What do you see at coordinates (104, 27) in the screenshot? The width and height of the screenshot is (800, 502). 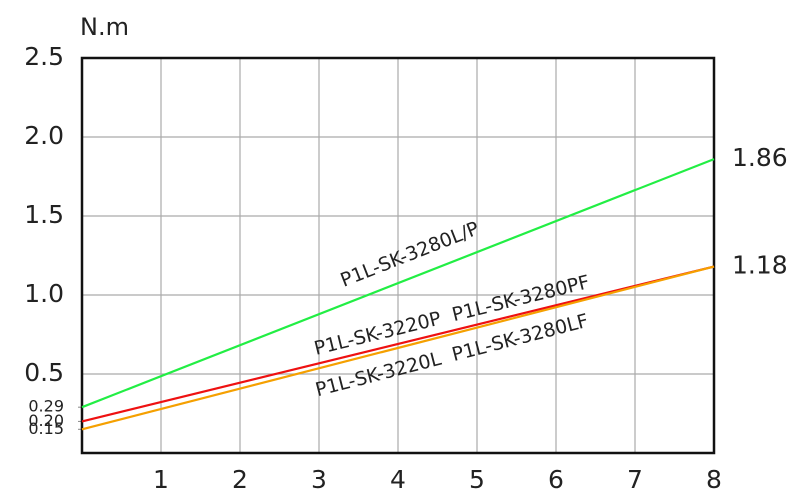 I see `unit-label: N.m` at bounding box center [104, 27].